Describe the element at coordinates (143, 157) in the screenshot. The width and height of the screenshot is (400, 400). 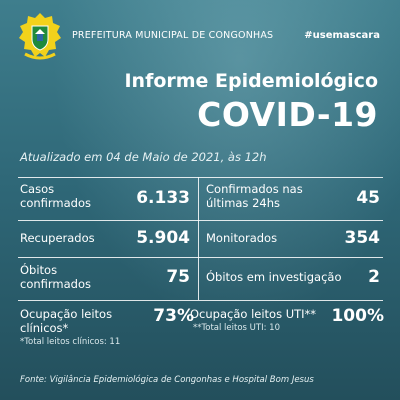
I see `update-timestamp: Atualizado em 04 de Maio de 2021, às 12h` at that location.